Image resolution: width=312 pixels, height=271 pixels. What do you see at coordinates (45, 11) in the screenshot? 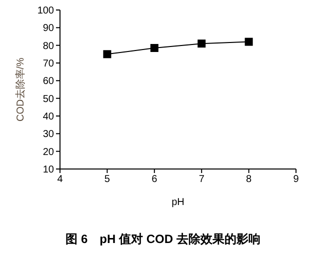
I see `y-tick-label: 100` at bounding box center [45, 11].